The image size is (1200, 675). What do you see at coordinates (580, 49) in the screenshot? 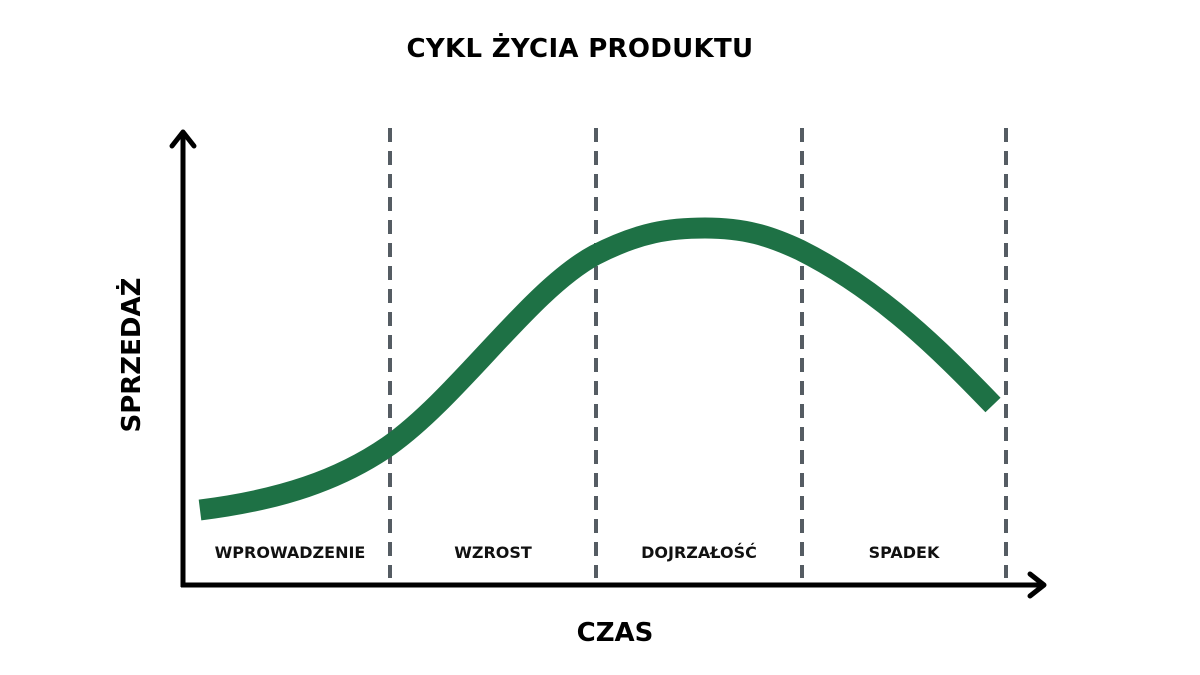
I see `diagram-title: CYKL ŻYCIA PRODUKTU` at bounding box center [580, 49].